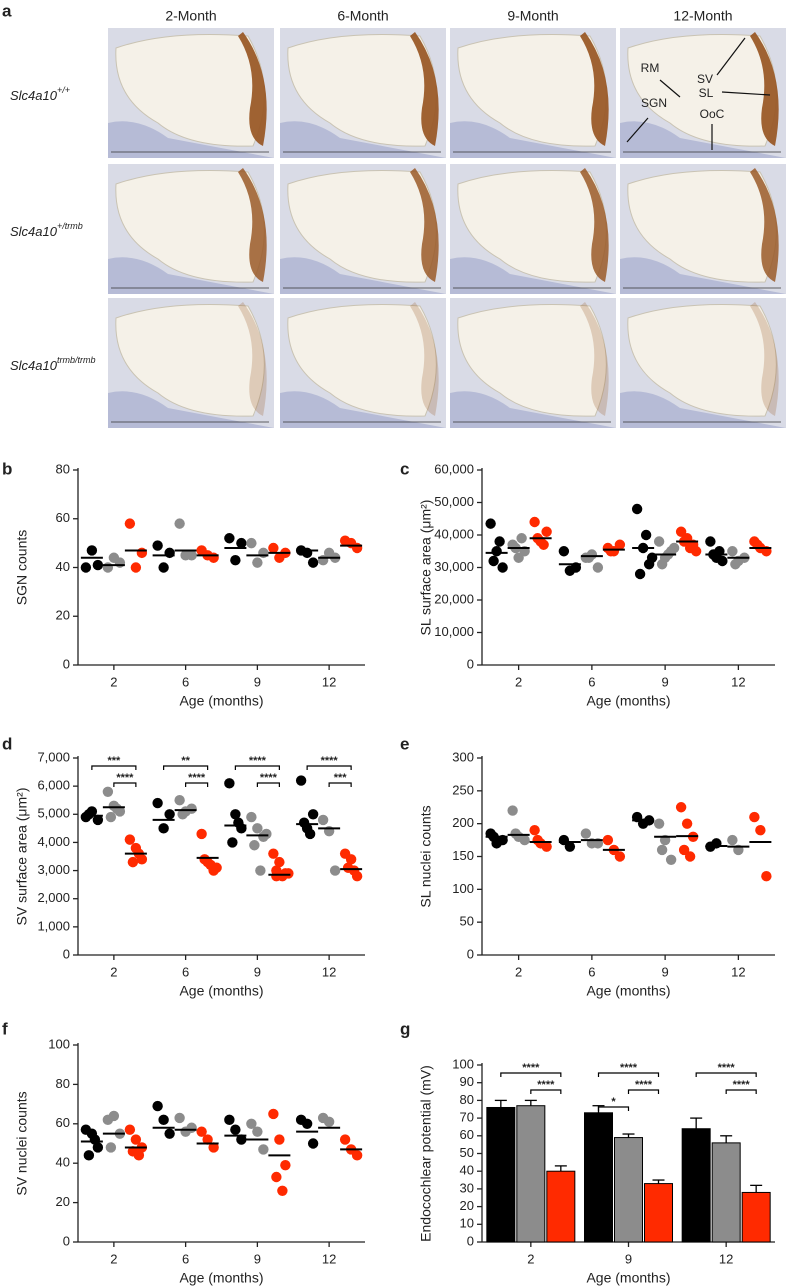 The image size is (788, 1288). Describe the element at coordinates (467, 1081) in the screenshot. I see `y-tick-label: 90` at that location.